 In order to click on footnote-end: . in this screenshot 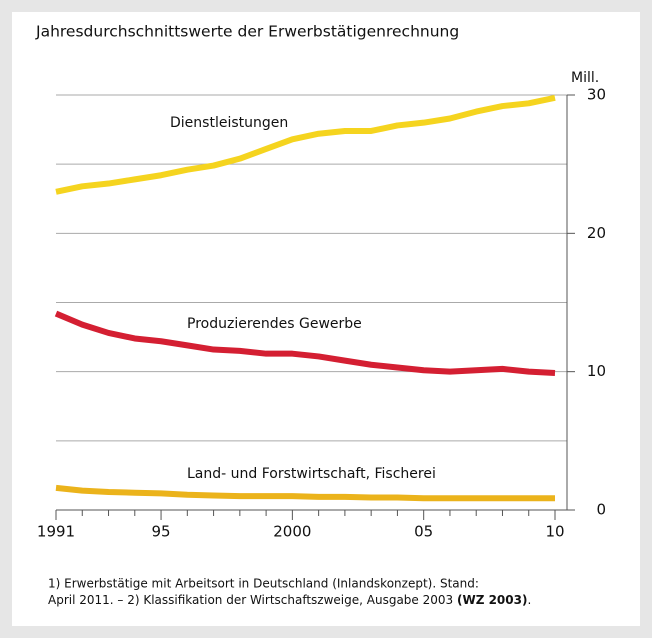, I will do `click(529, 600)`.